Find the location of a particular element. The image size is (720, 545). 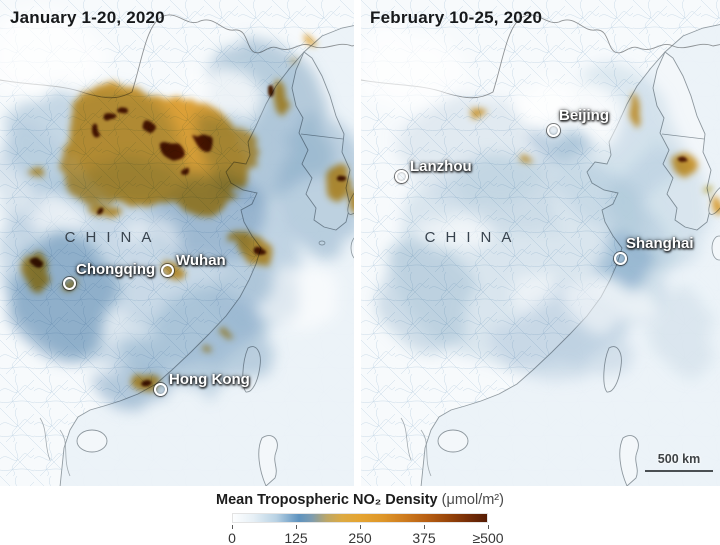

legend-title: Mean Tropospheric NO₂ Density (μmol/m²) is located at coordinates (360, 500).